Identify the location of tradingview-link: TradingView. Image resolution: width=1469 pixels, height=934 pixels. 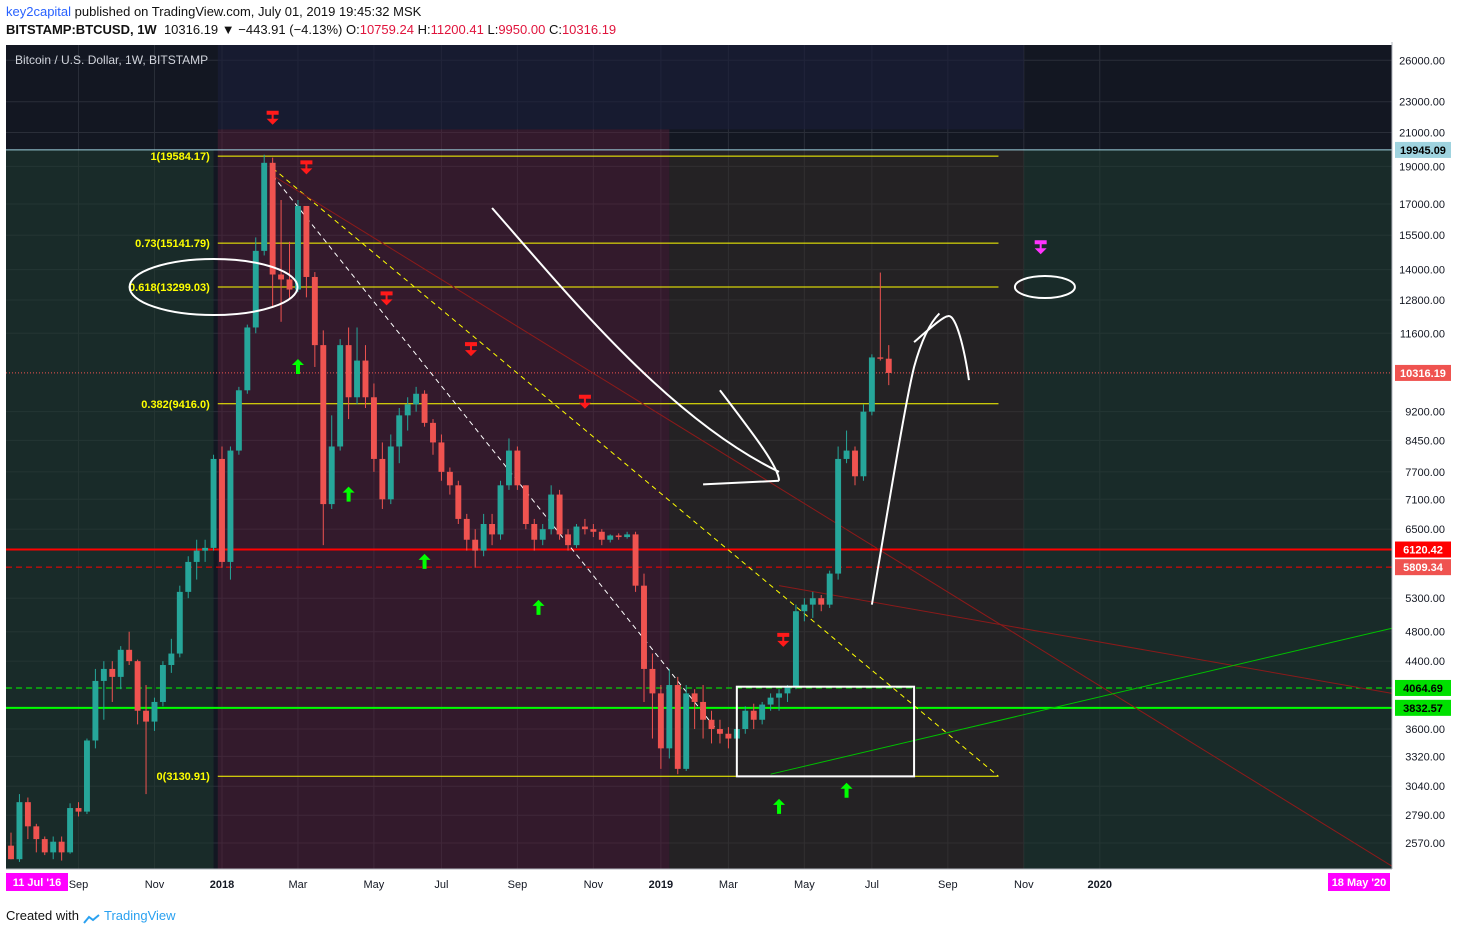
(140, 915).